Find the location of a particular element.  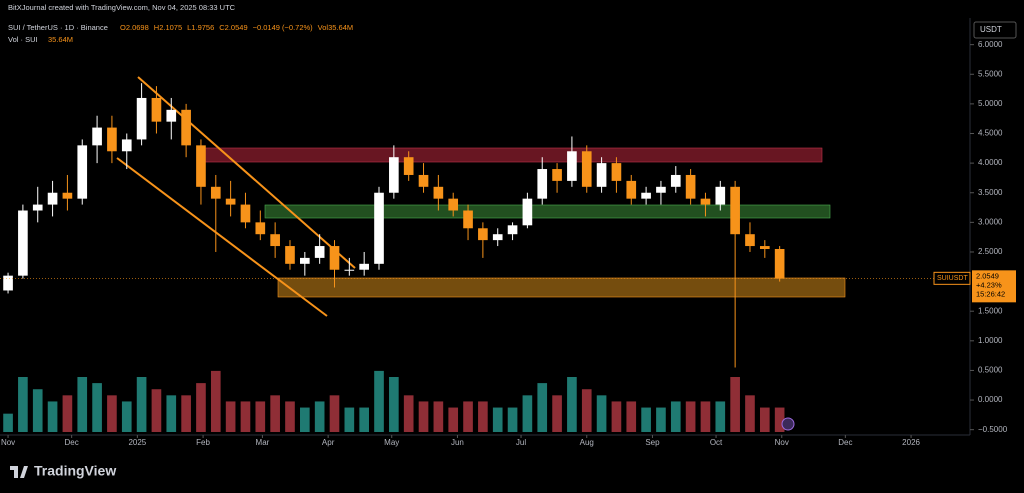

x-tick-label: Aug is located at coordinates (587, 442).